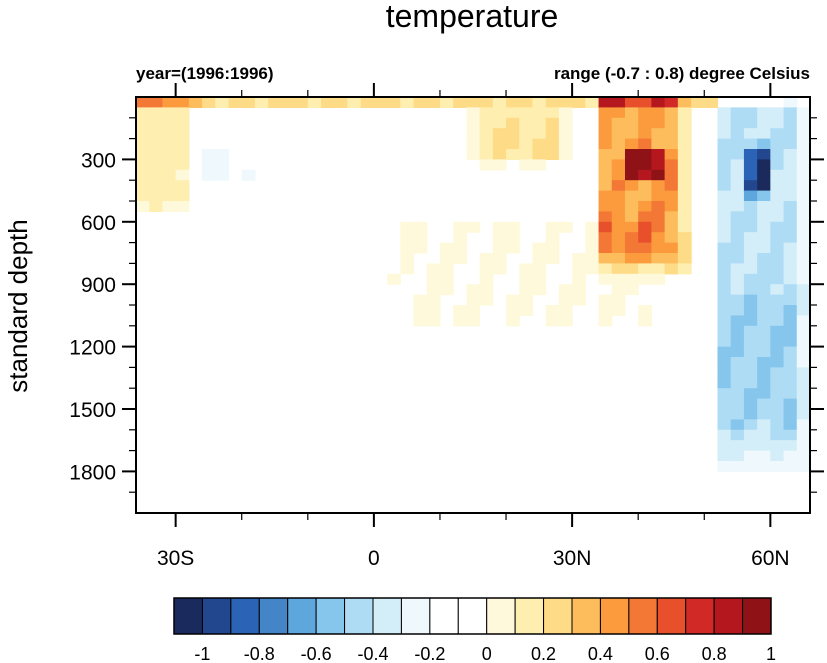 The image size is (827, 663). Describe the element at coordinates (92, 348) in the screenshot. I see `y-tick-label: 1200` at that location.